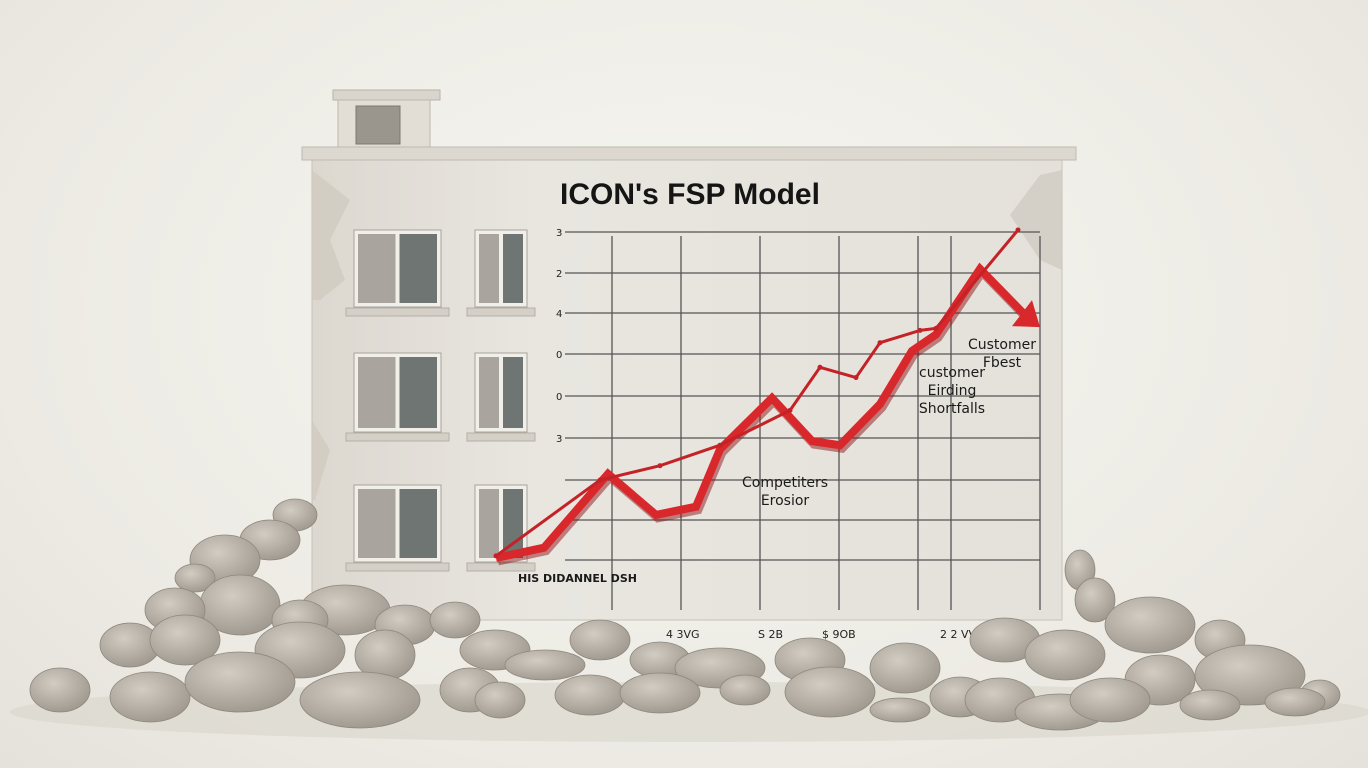 The image size is (1368, 768). Describe the element at coordinates (952, 391) in the screenshot. I see `annotation-label: Eirding` at that location.